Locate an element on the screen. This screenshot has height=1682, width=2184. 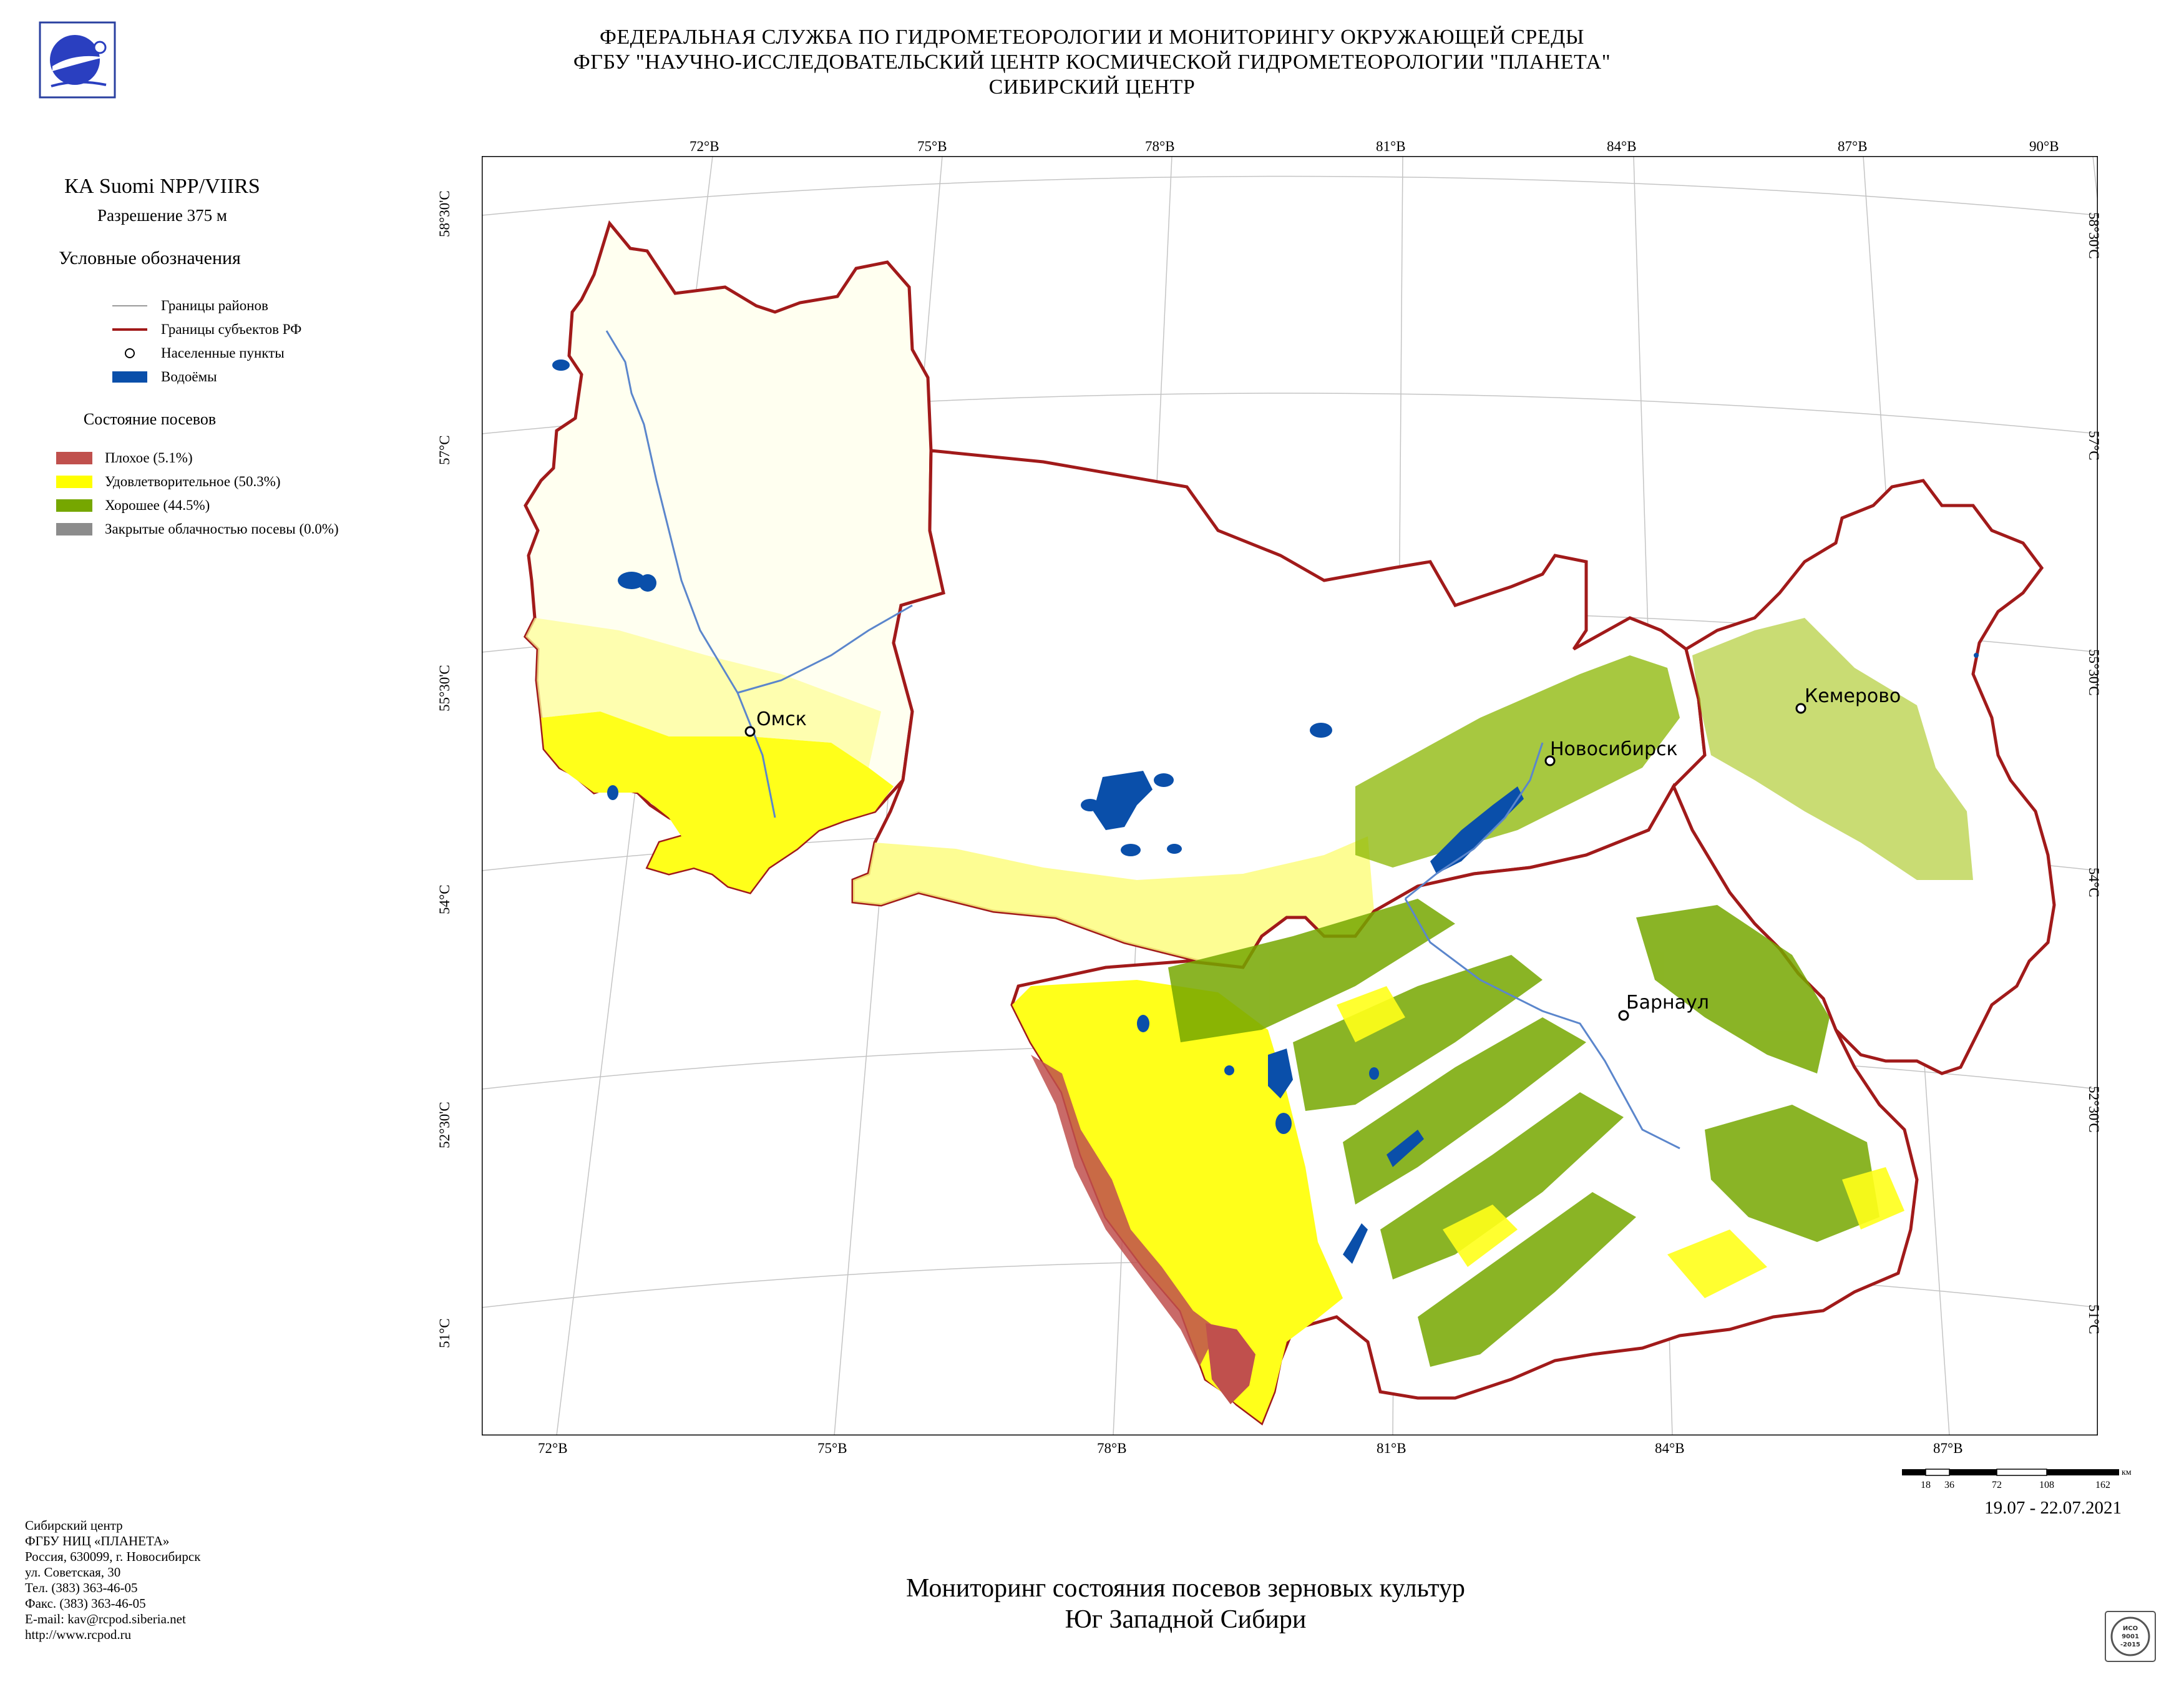
contact-line: ФГБУ НИЦ «ПЛАНЕТА» is located at coordinates (97, 1540).